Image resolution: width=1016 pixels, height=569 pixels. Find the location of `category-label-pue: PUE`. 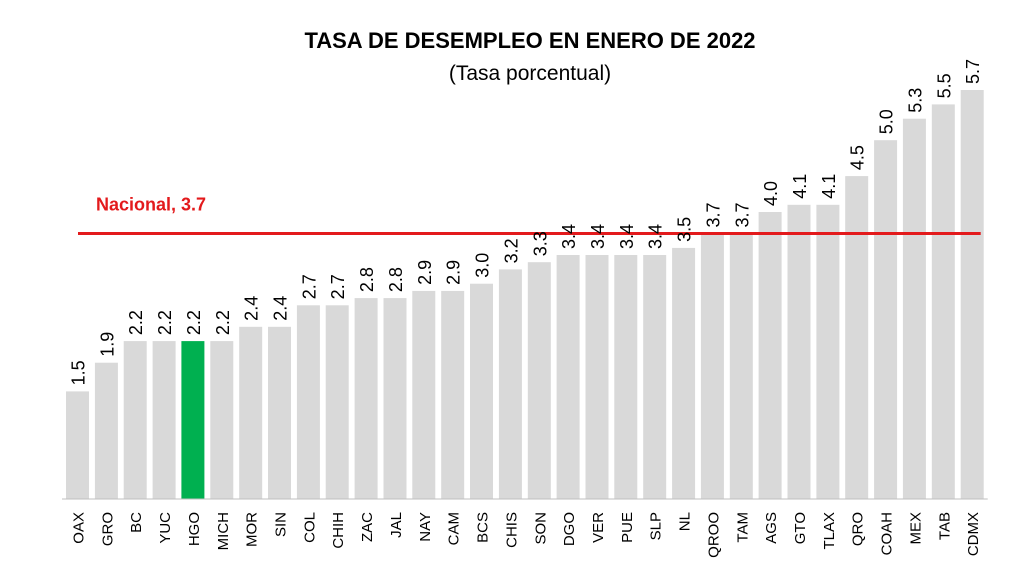

category-label-pue: PUE is located at coordinates (627, 527).